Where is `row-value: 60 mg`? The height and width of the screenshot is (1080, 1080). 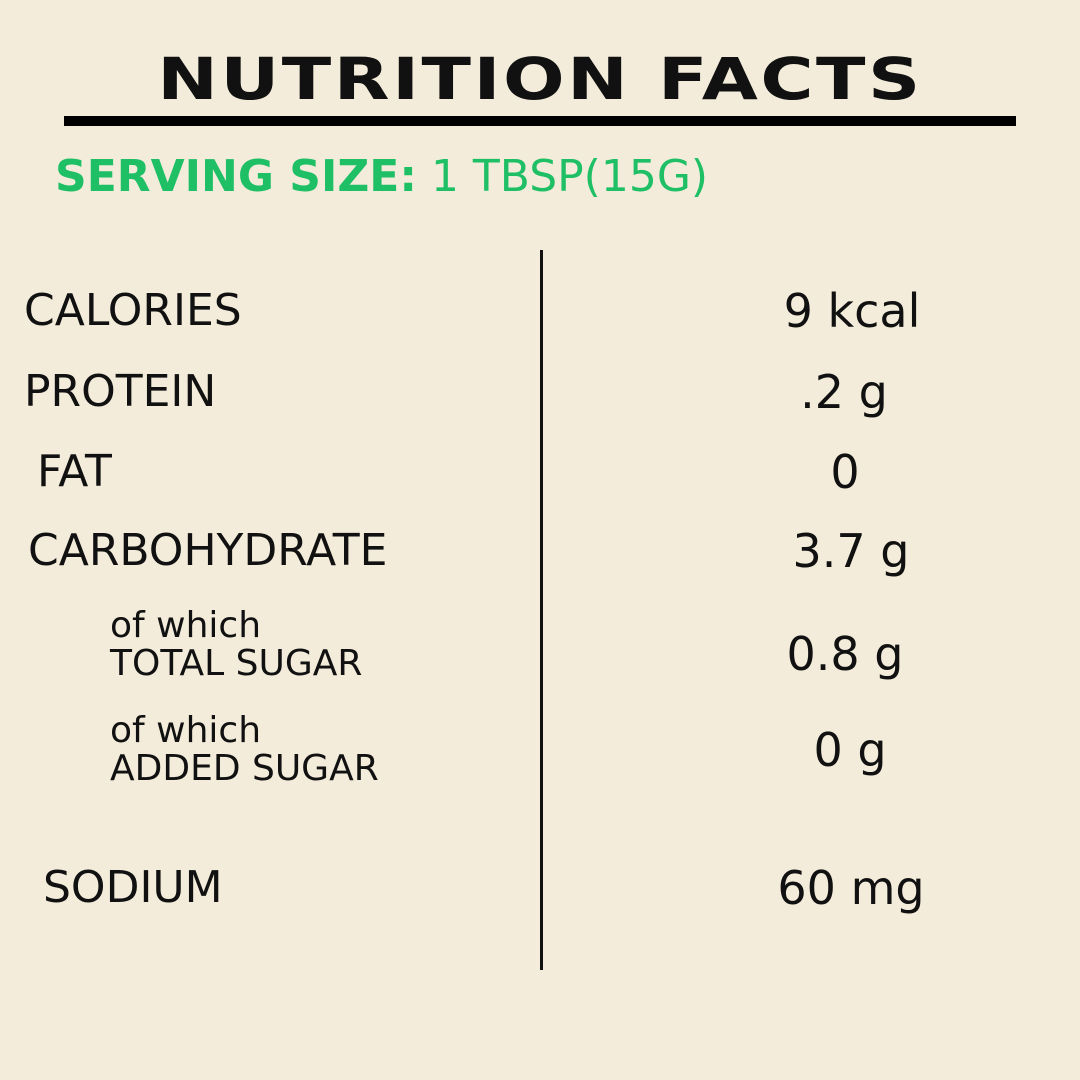
row-value: 60 mg is located at coordinates (851, 888).